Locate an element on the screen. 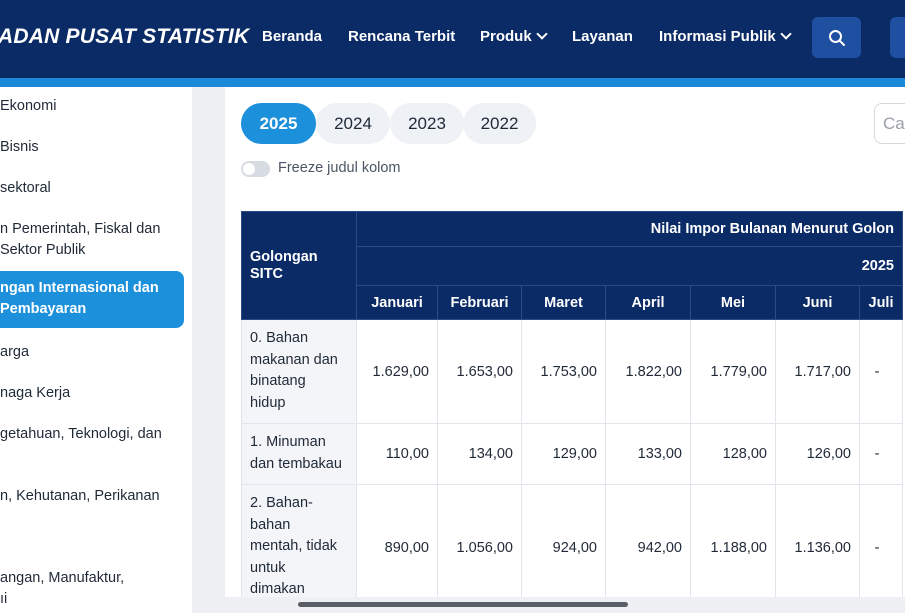 Image resolution: width=905 pixels, height=613 pixels. search-button is located at coordinates (836, 37).